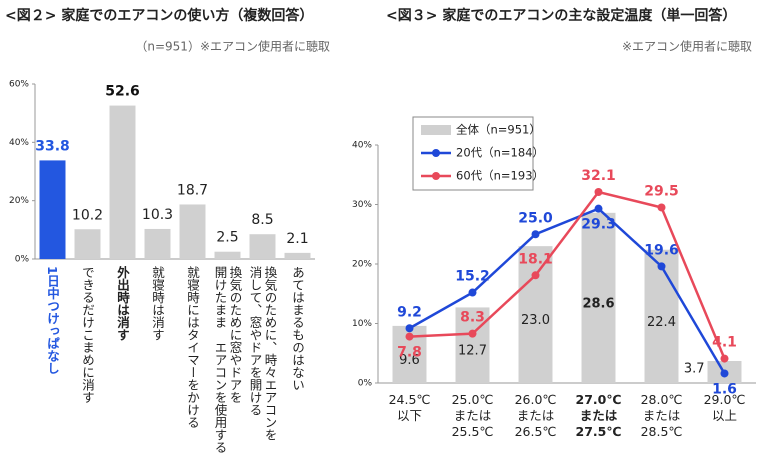 Image resolution: width=760 pixels, height=471 pixels. Describe the element at coordinates (598, 176) in the screenshot. I see `value-label: 32.1` at that location.